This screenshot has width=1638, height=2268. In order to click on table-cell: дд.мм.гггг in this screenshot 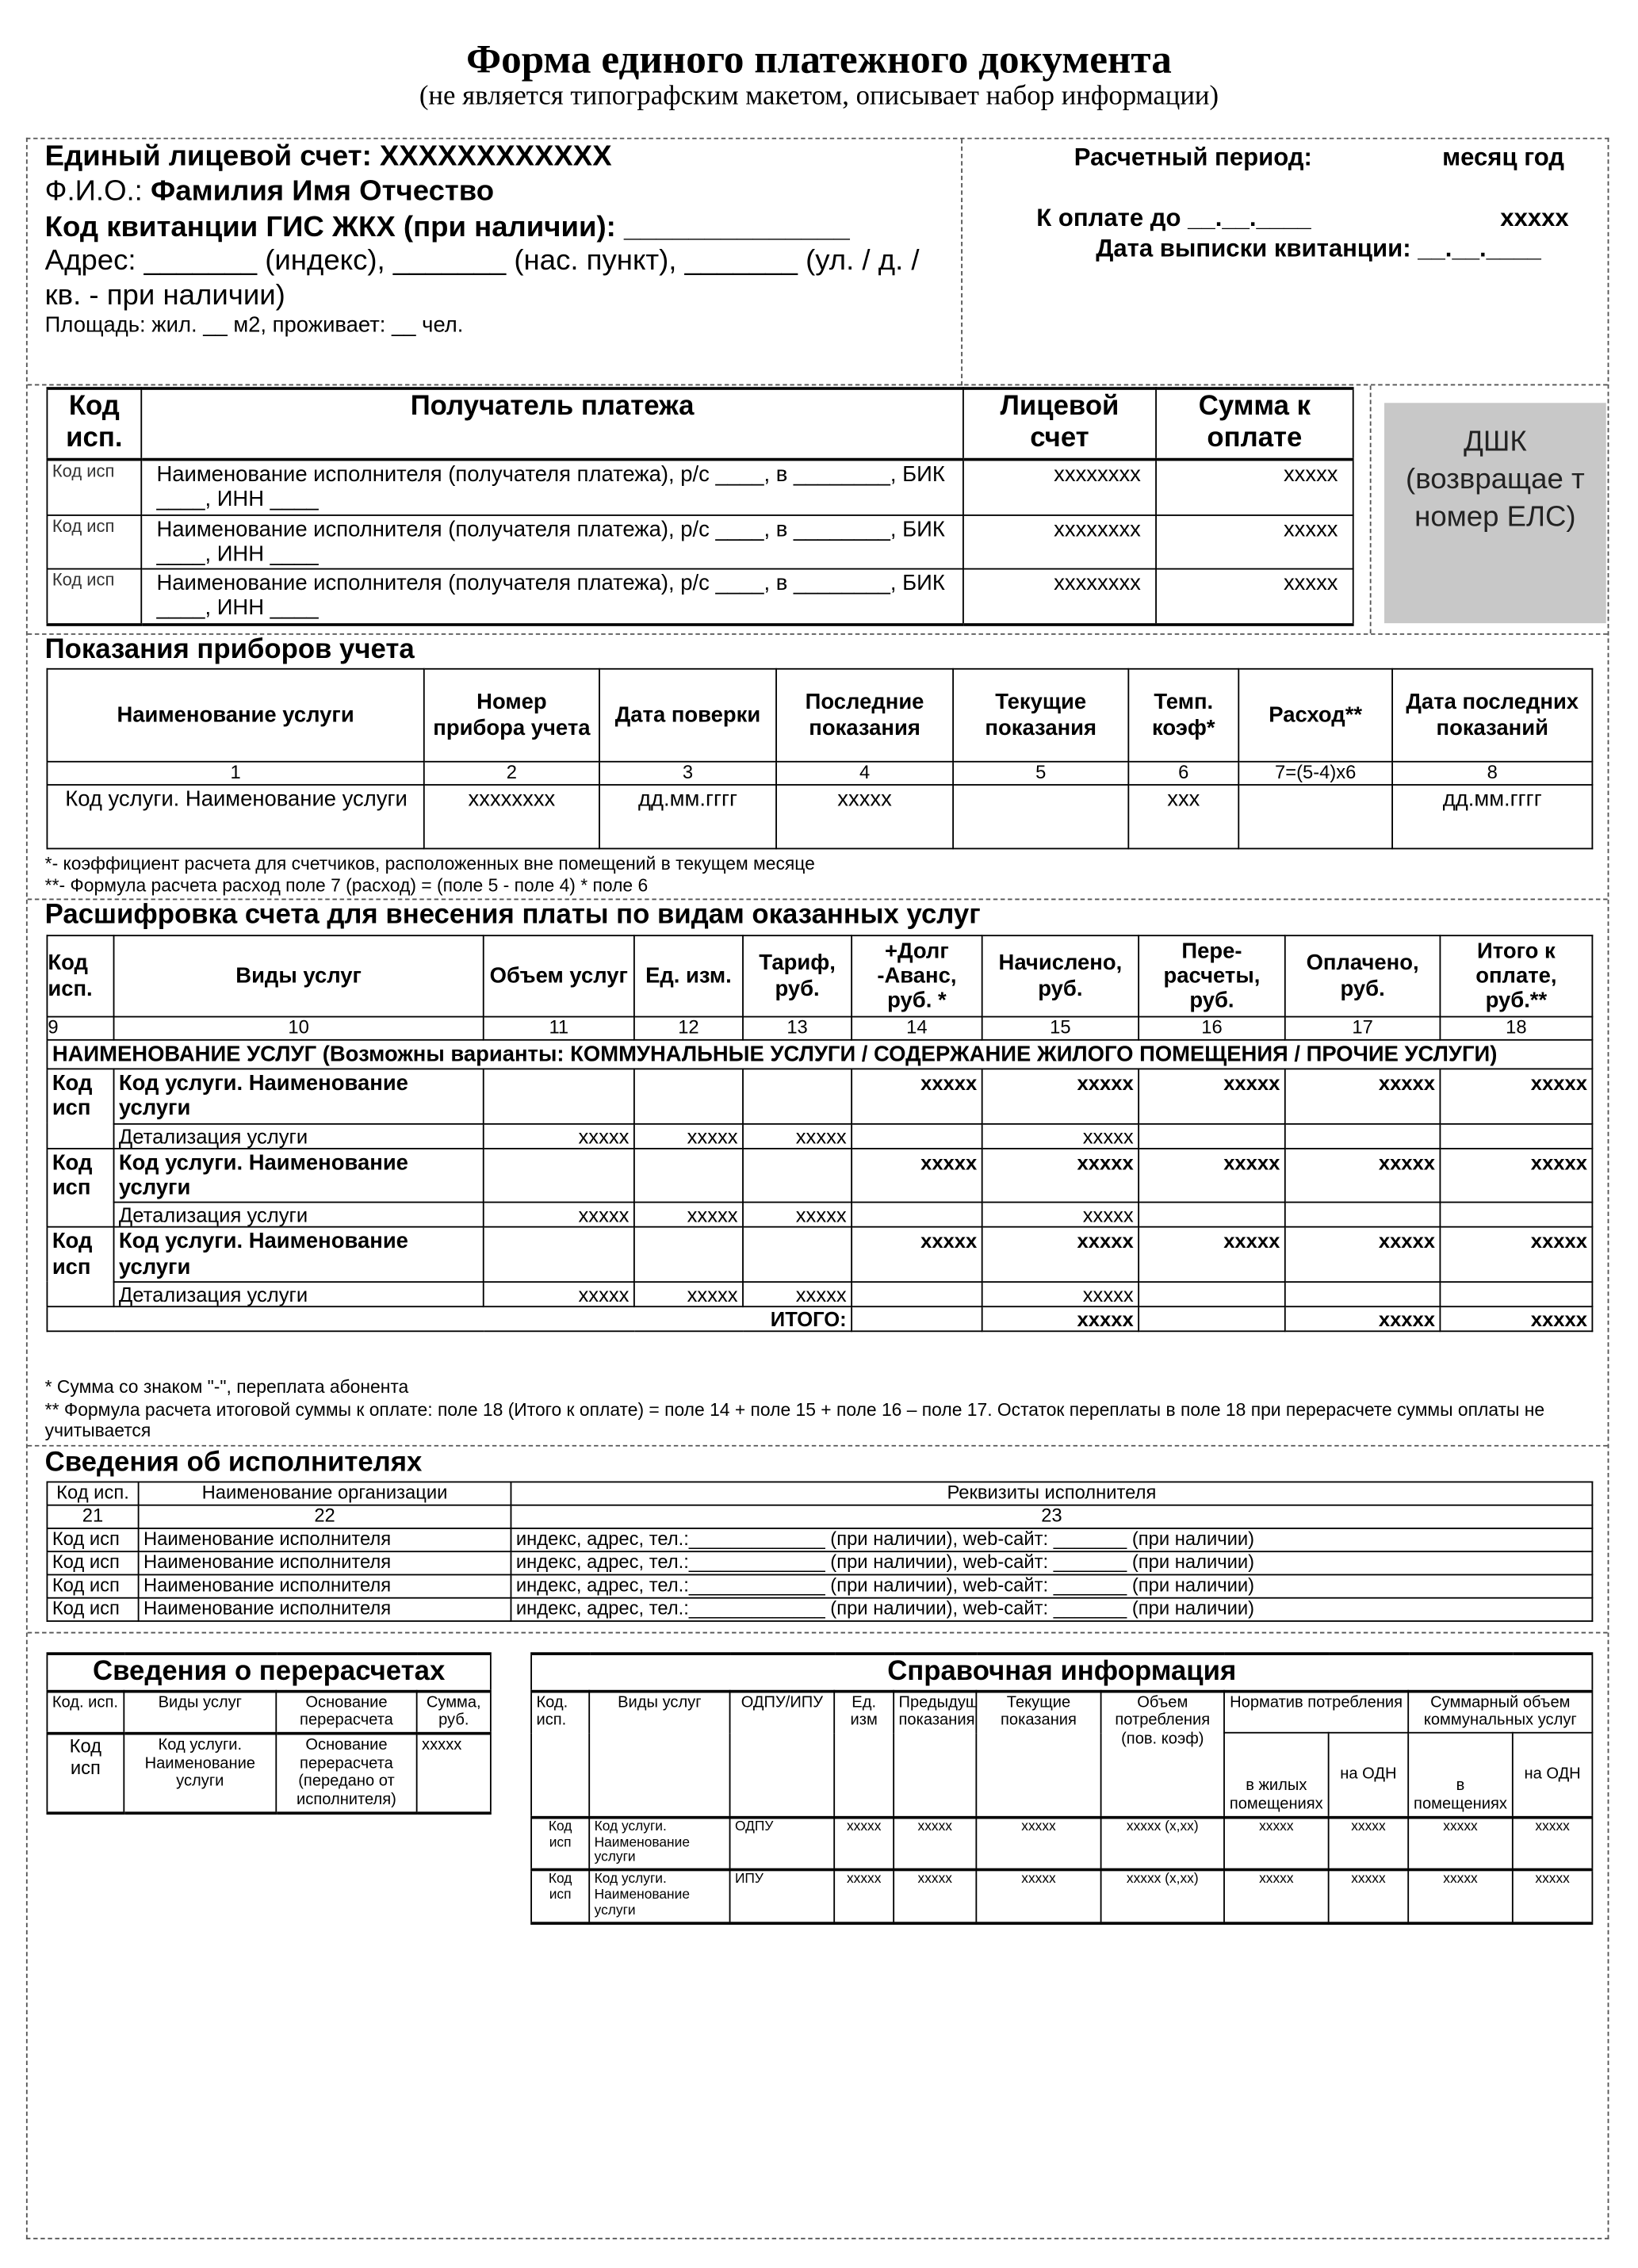, I will do `click(688, 817)`.